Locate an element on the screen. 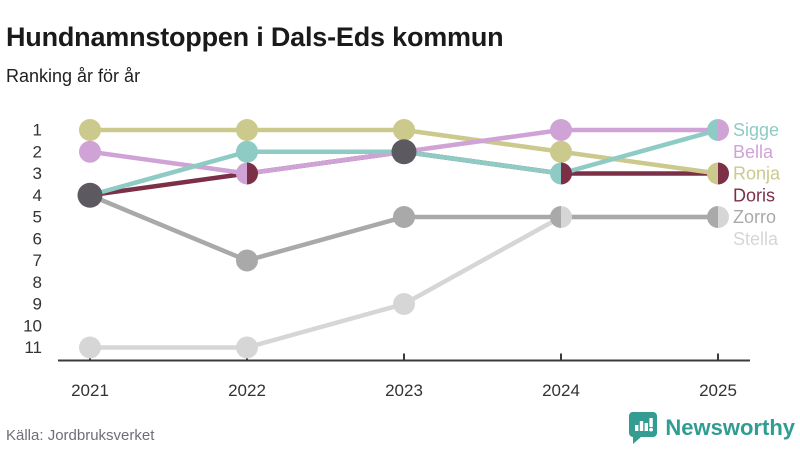 This screenshot has height=450, width=800. y-tick-label: 2 is located at coordinates (37, 151).